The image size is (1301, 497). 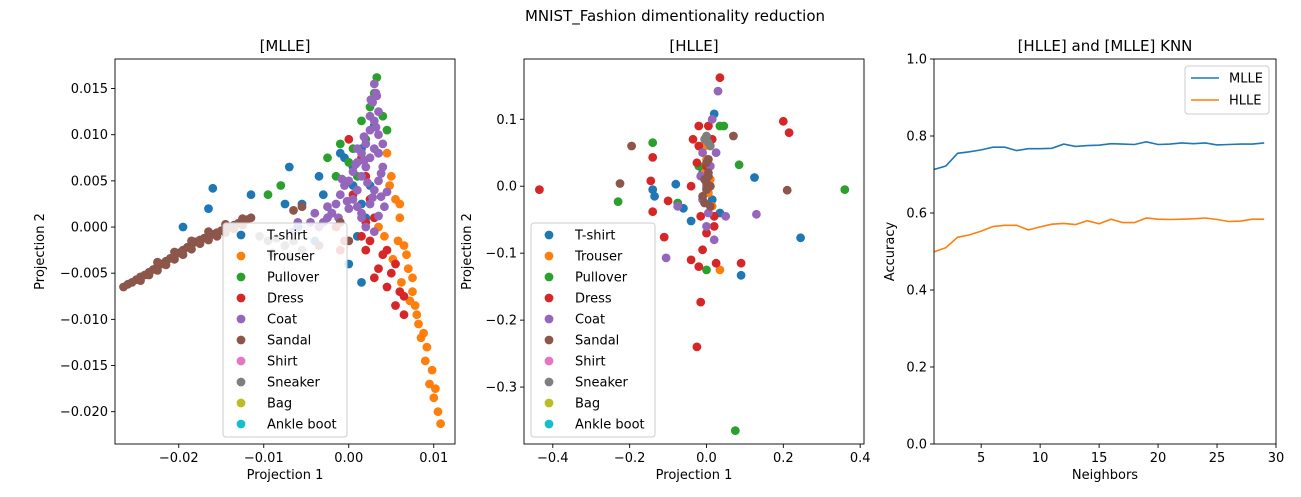 I want to click on legend-label: MLLE, so click(x=1246, y=79).